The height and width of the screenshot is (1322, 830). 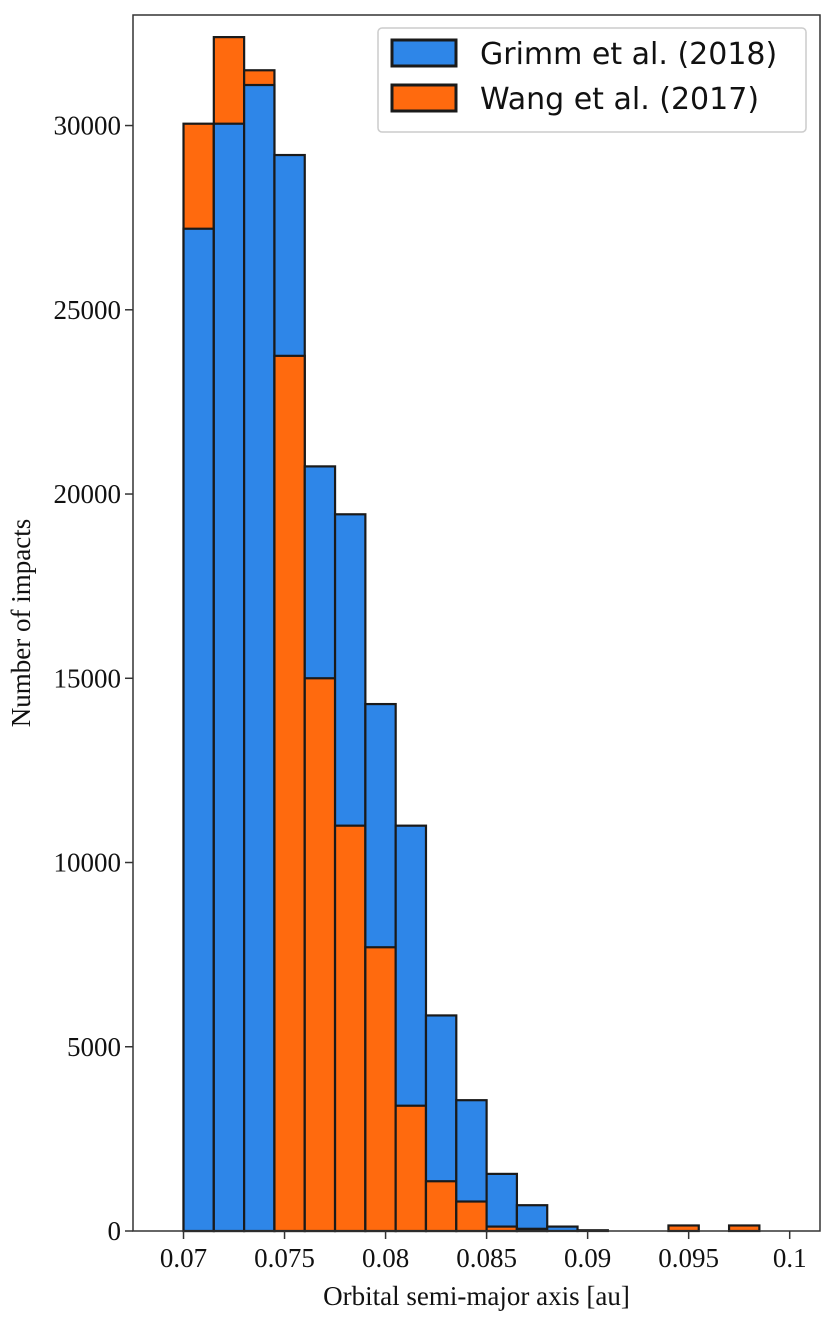 What do you see at coordinates (619, 99) in the screenshot?
I see `legend-label-2: Wang et al. (2017)` at bounding box center [619, 99].